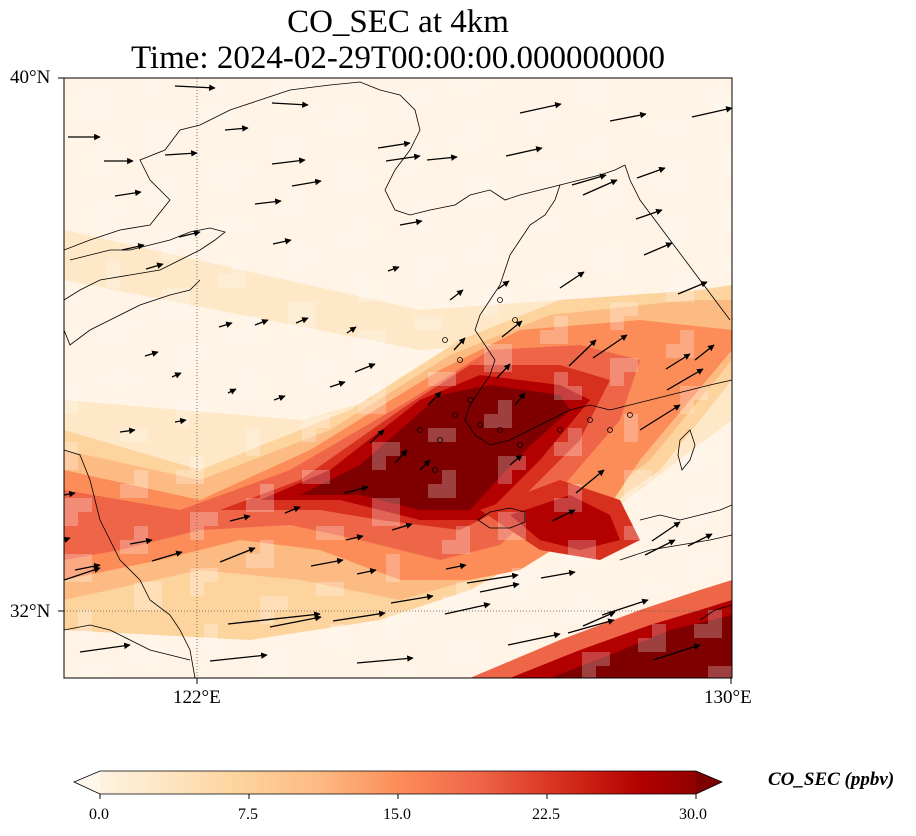 This screenshot has width=916, height=836. I want to click on lat-label-32: 32°N, so click(30, 611).